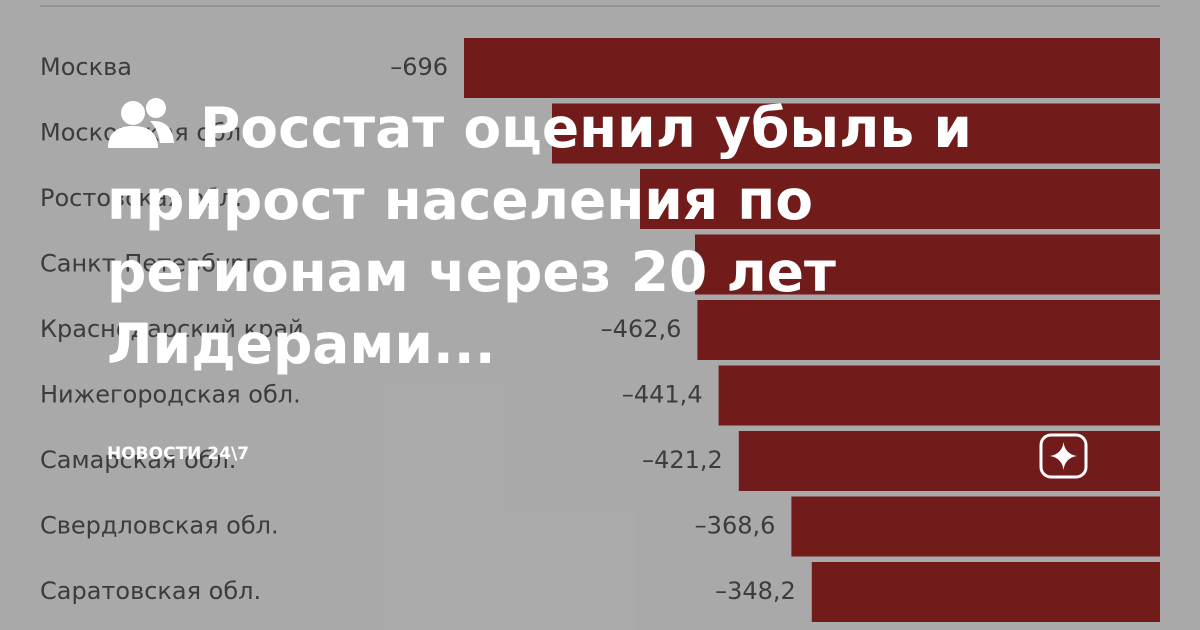 The width and height of the screenshot is (1200, 630). What do you see at coordinates (86, 67) in the screenshot?
I see `category-label: Москва` at bounding box center [86, 67].